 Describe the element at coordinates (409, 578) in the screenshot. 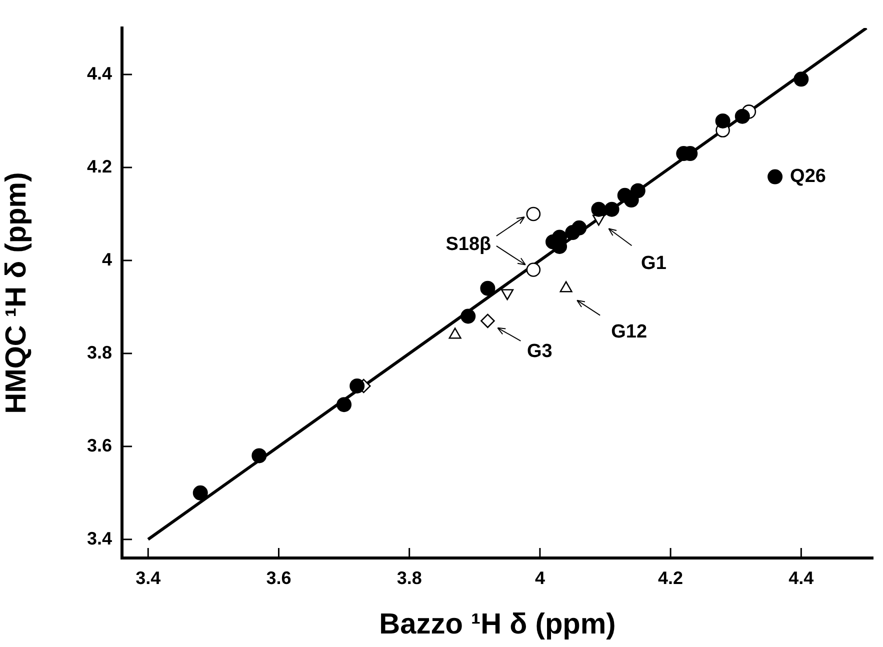

I see `x-tick-label: 3.8` at that location.